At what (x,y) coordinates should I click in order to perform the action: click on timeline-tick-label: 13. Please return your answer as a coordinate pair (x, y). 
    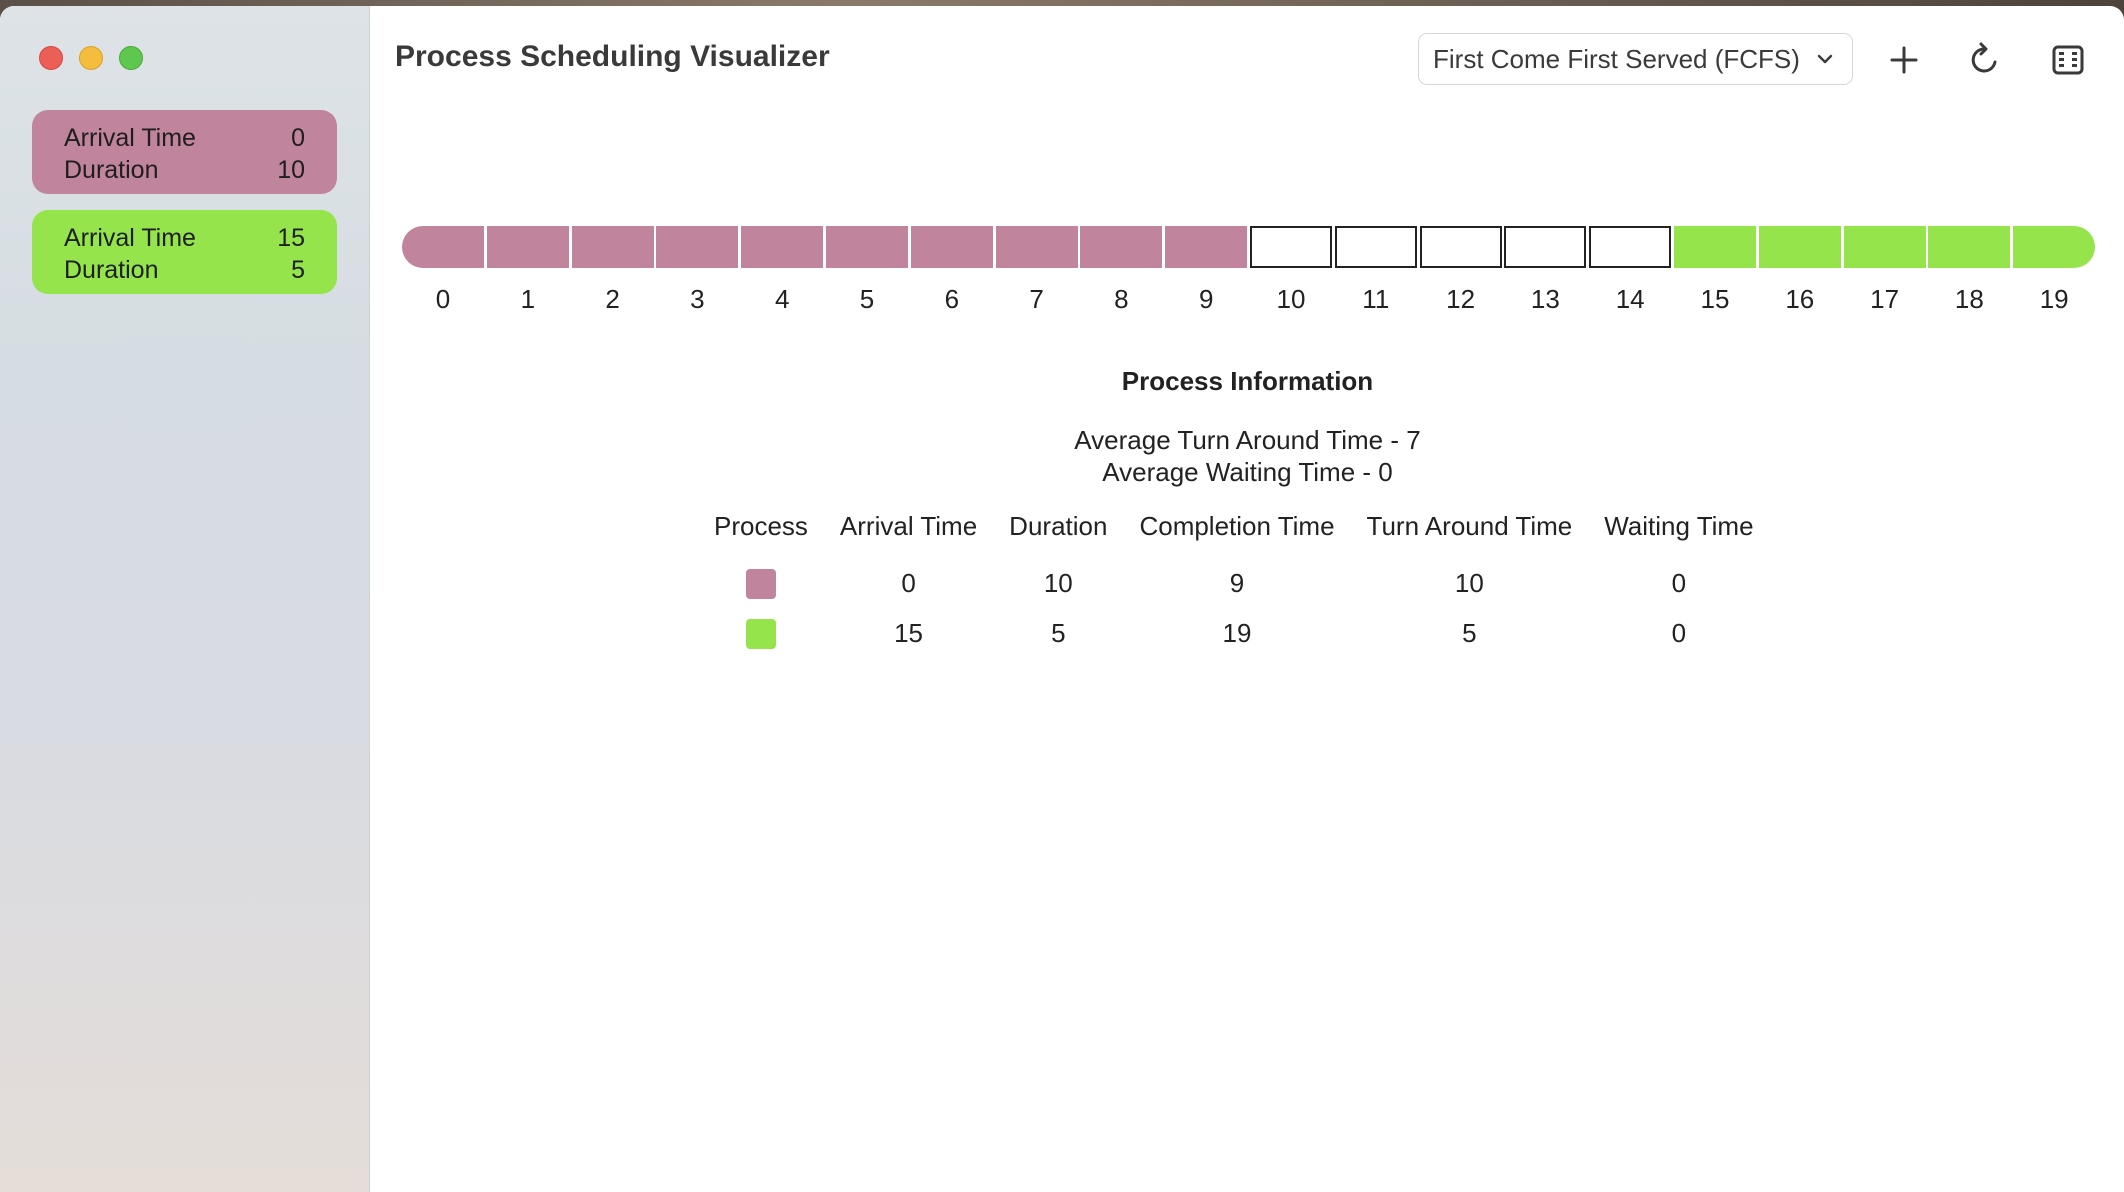
    Looking at the image, I should click on (1545, 299).